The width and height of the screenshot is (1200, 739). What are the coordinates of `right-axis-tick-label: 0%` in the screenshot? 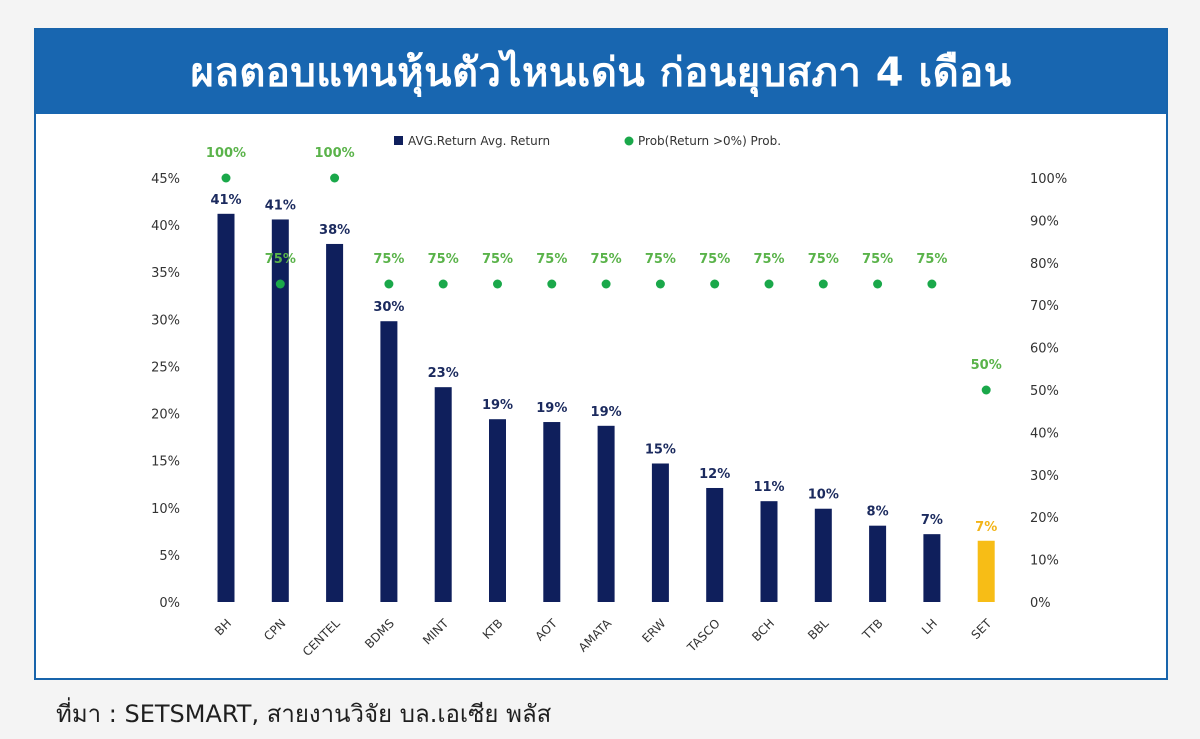 It's located at (1040, 603).